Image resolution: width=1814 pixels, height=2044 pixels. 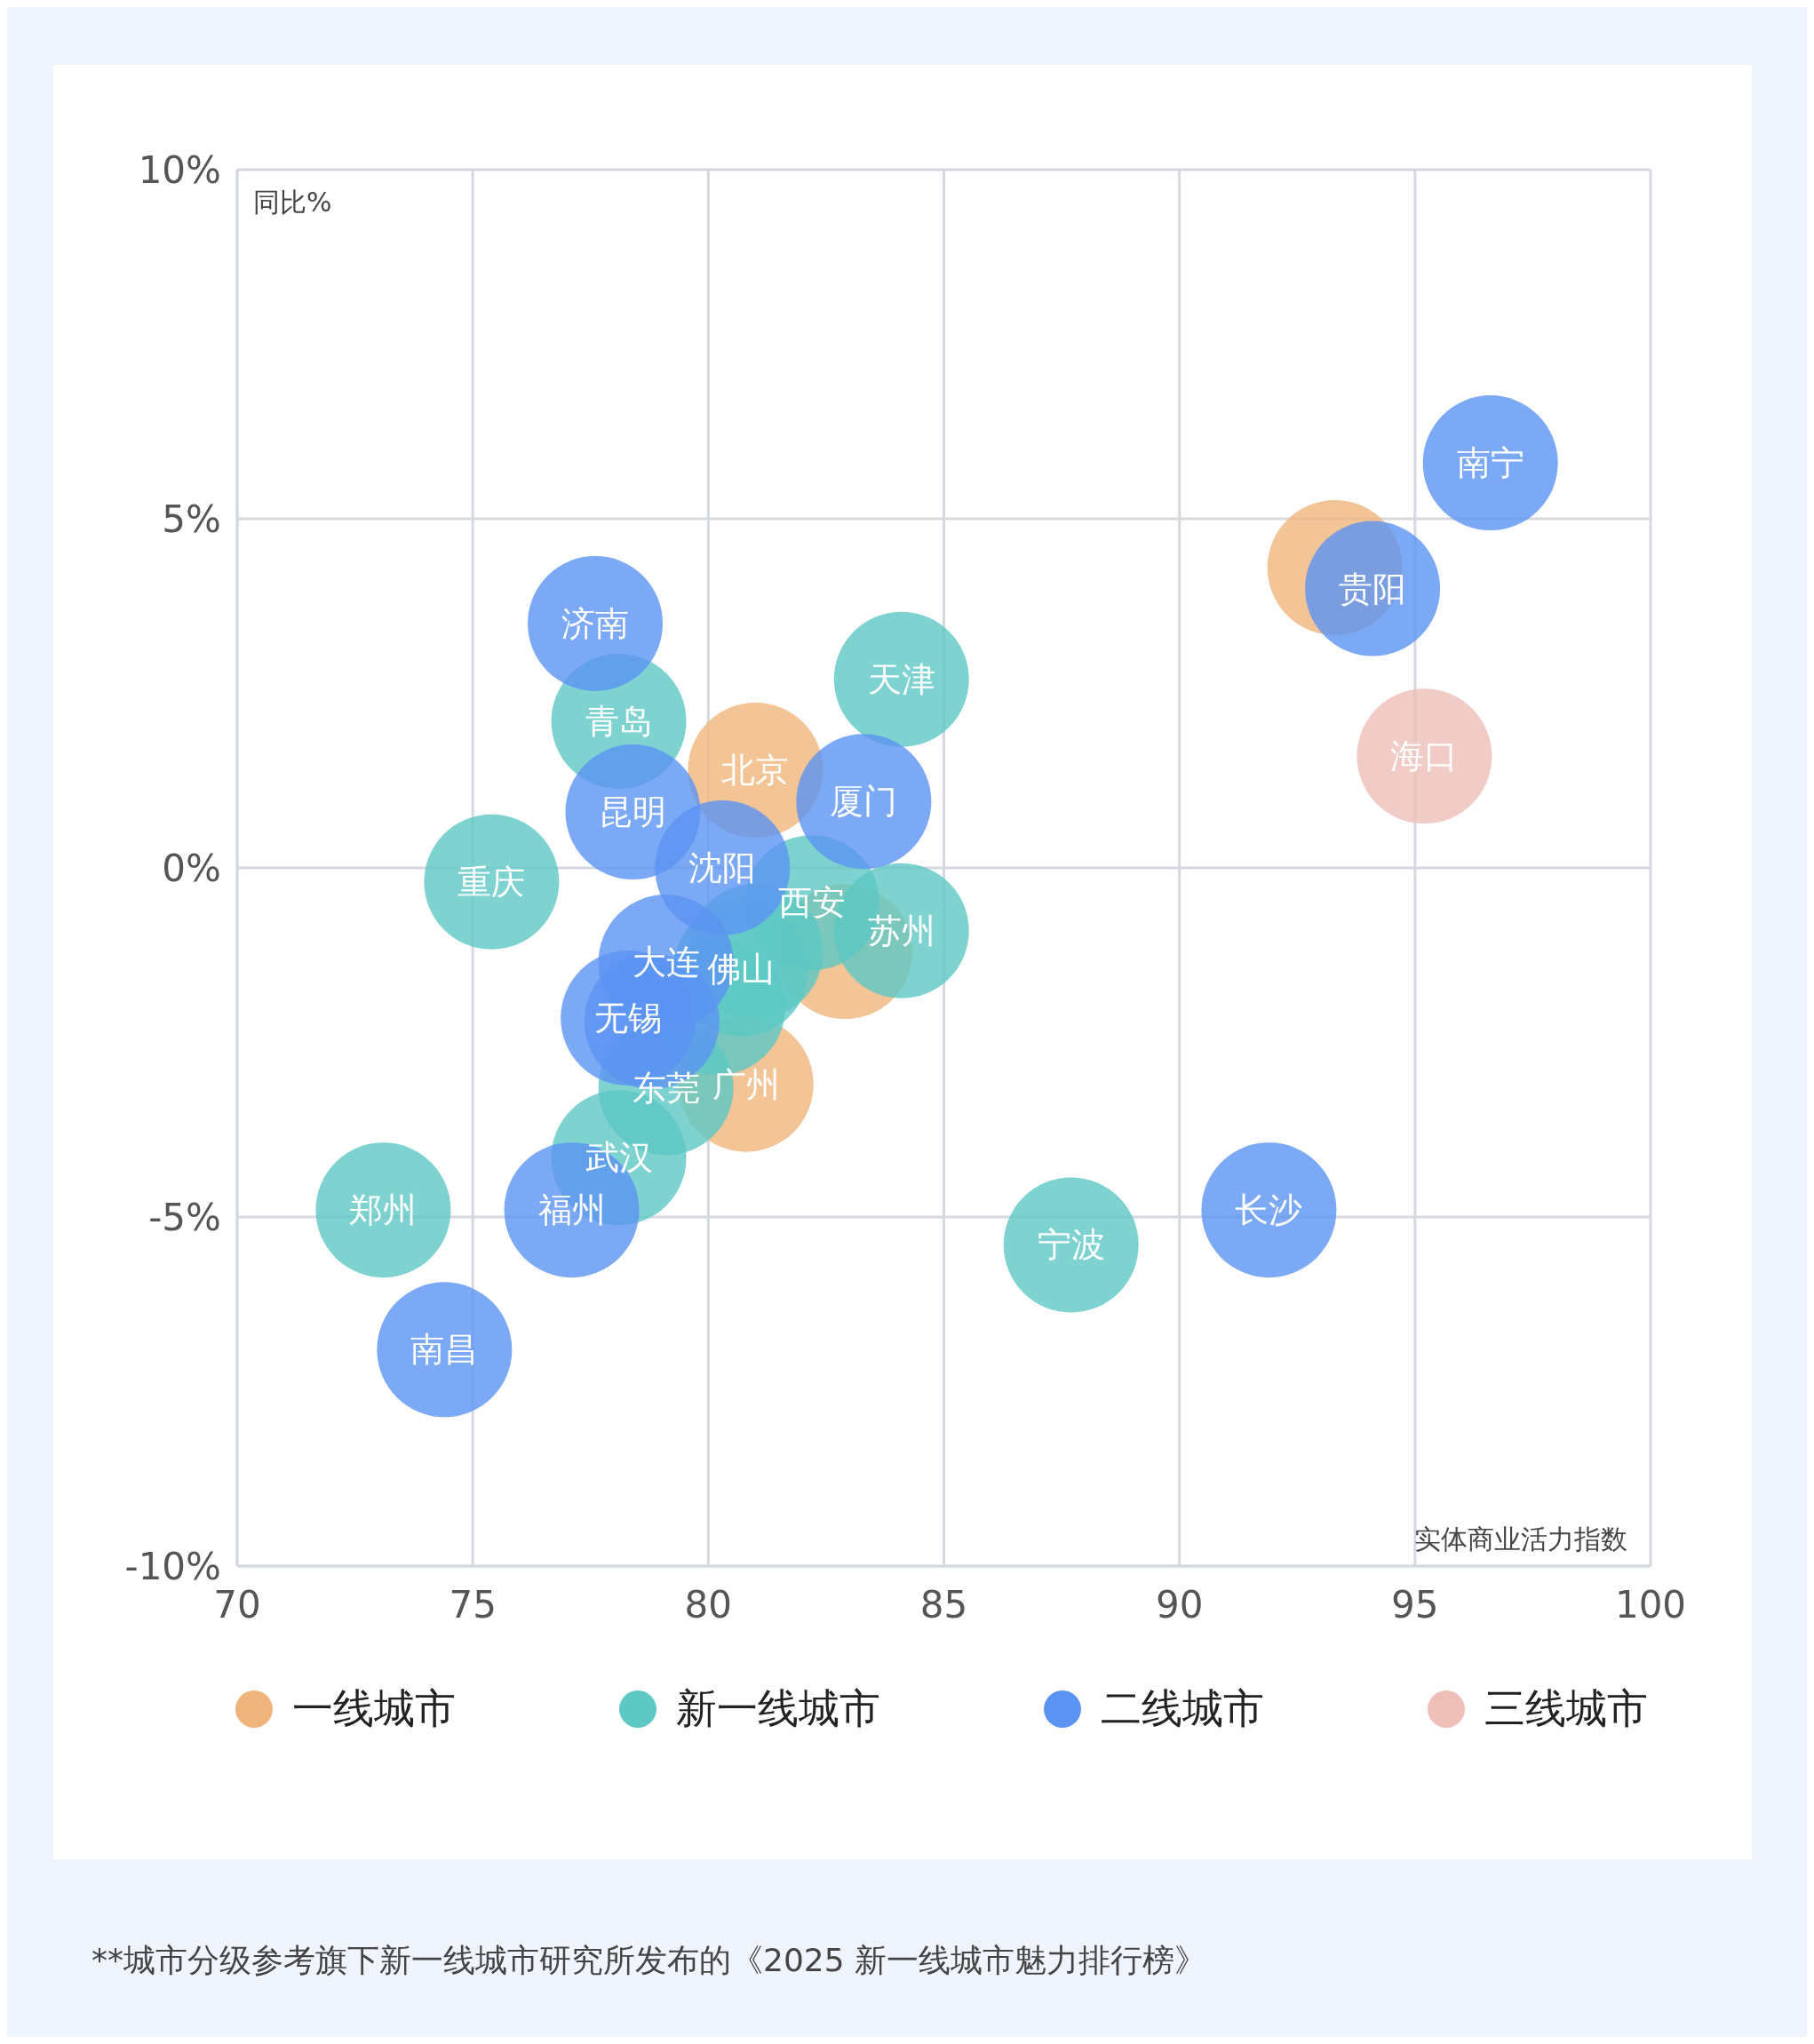 What do you see at coordinates (473, 1604) in the screenshot?
I see `x-tick-label: 75` at bounding box center [473, 1604].